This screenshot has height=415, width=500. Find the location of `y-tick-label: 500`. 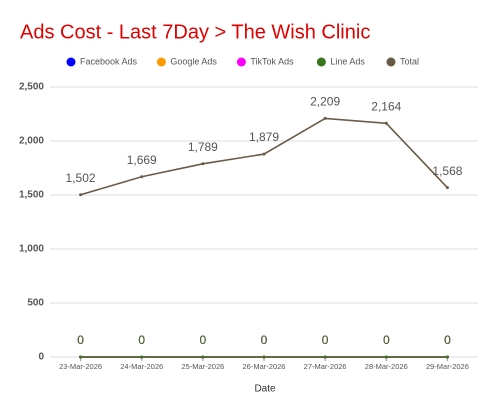

y-tick-label: 500 is located at coordinates (35, 303).